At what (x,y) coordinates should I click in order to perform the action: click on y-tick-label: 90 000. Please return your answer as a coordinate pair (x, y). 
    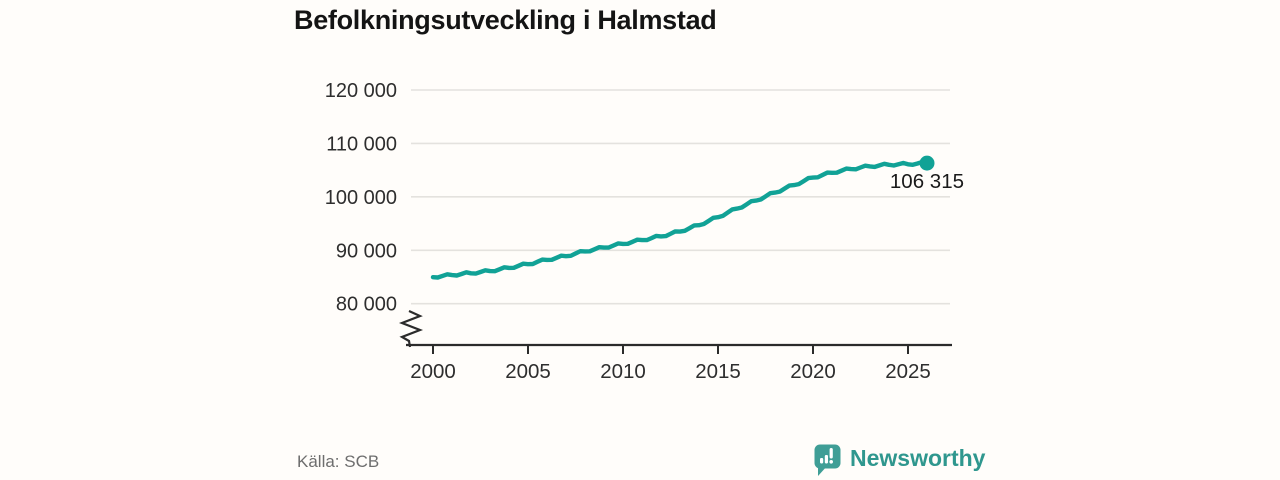
    Looking at the image, I should click on (366, 251).